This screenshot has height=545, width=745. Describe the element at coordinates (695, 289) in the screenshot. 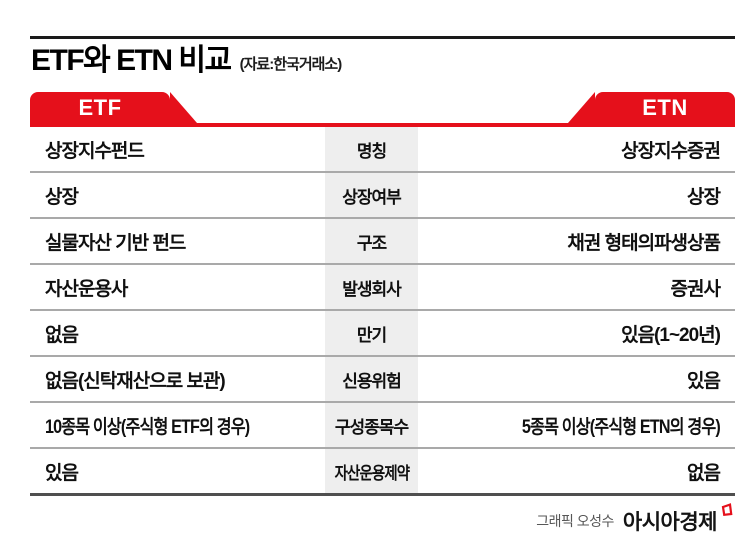

I see `etn-value: 증권사` at that location.